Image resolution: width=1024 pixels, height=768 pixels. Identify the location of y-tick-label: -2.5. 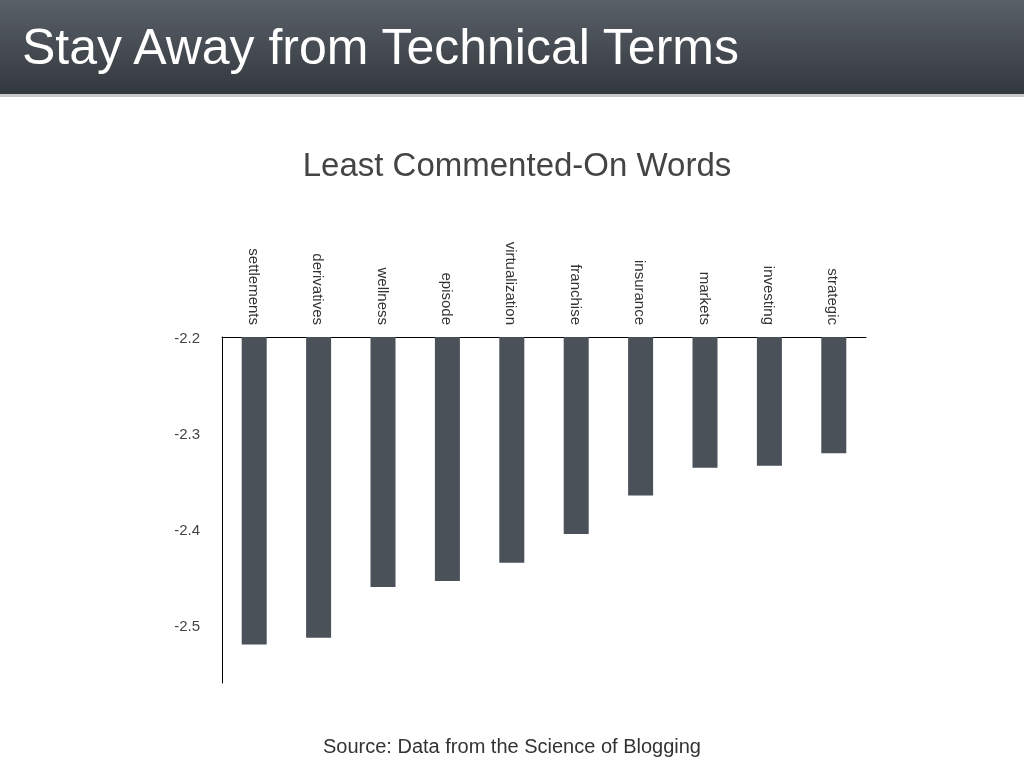
(187, 625).